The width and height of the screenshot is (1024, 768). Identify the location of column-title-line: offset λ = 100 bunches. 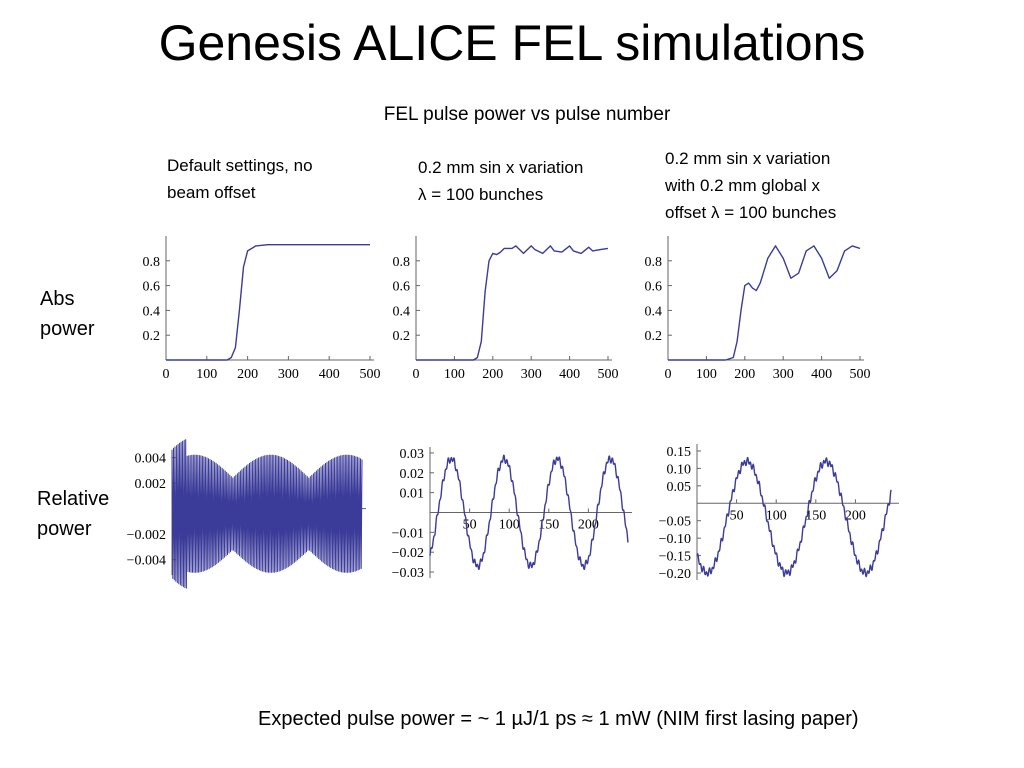
(751, 212).